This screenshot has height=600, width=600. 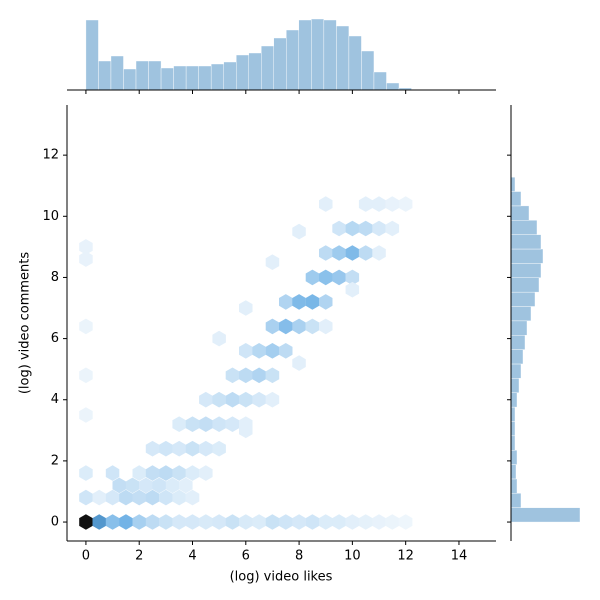 What do you see at coordinates (86, 556) in the screenshot?
I see `x-tick-label: 0` at bounding box center [86, 556].